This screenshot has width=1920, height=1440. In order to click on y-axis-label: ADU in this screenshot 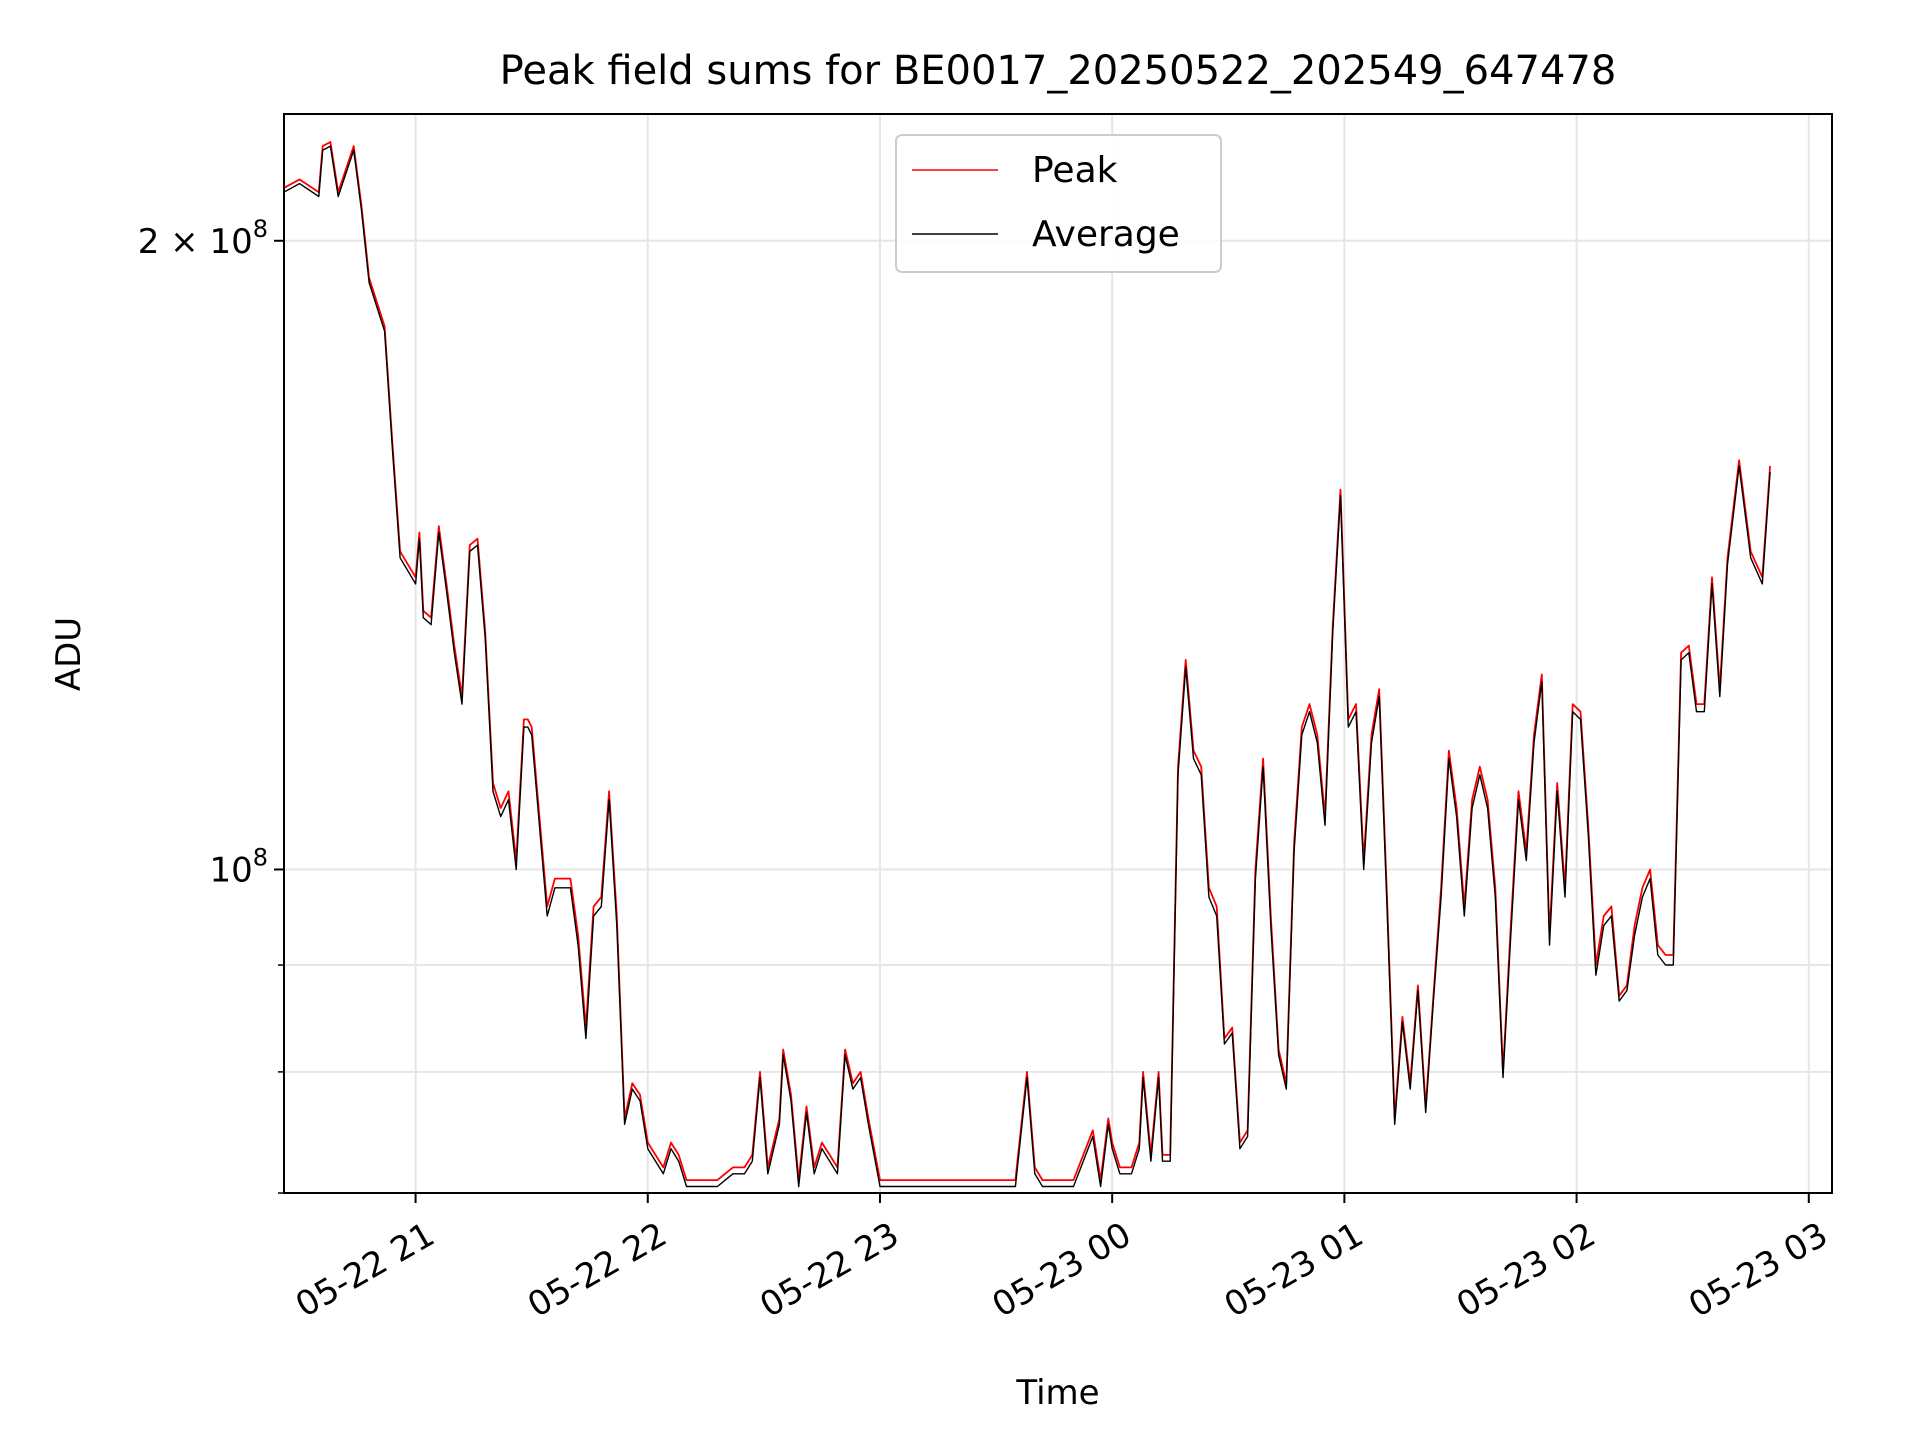, I will do `click(69, 654)`.